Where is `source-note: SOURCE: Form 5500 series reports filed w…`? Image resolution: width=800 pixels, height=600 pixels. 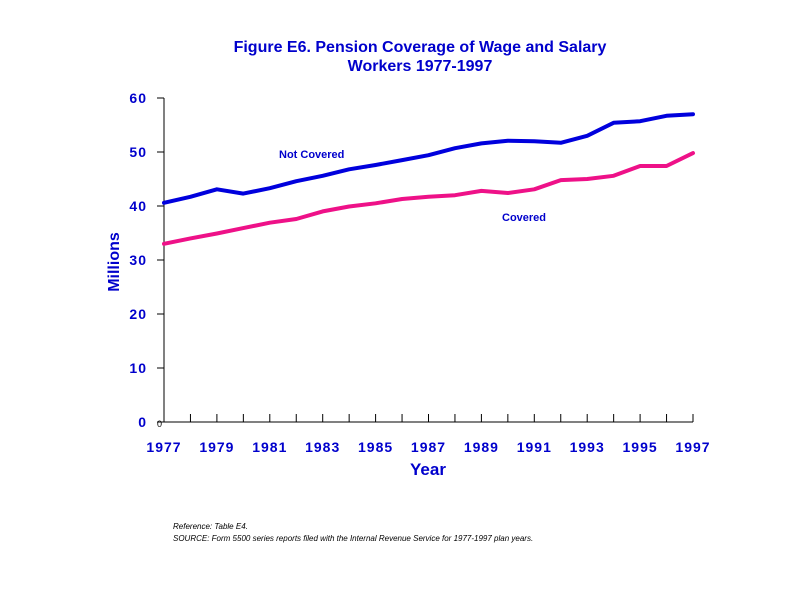 source-note: SOURCE: Form 5500 series reports filed w… is located at coordinates (353, 538).